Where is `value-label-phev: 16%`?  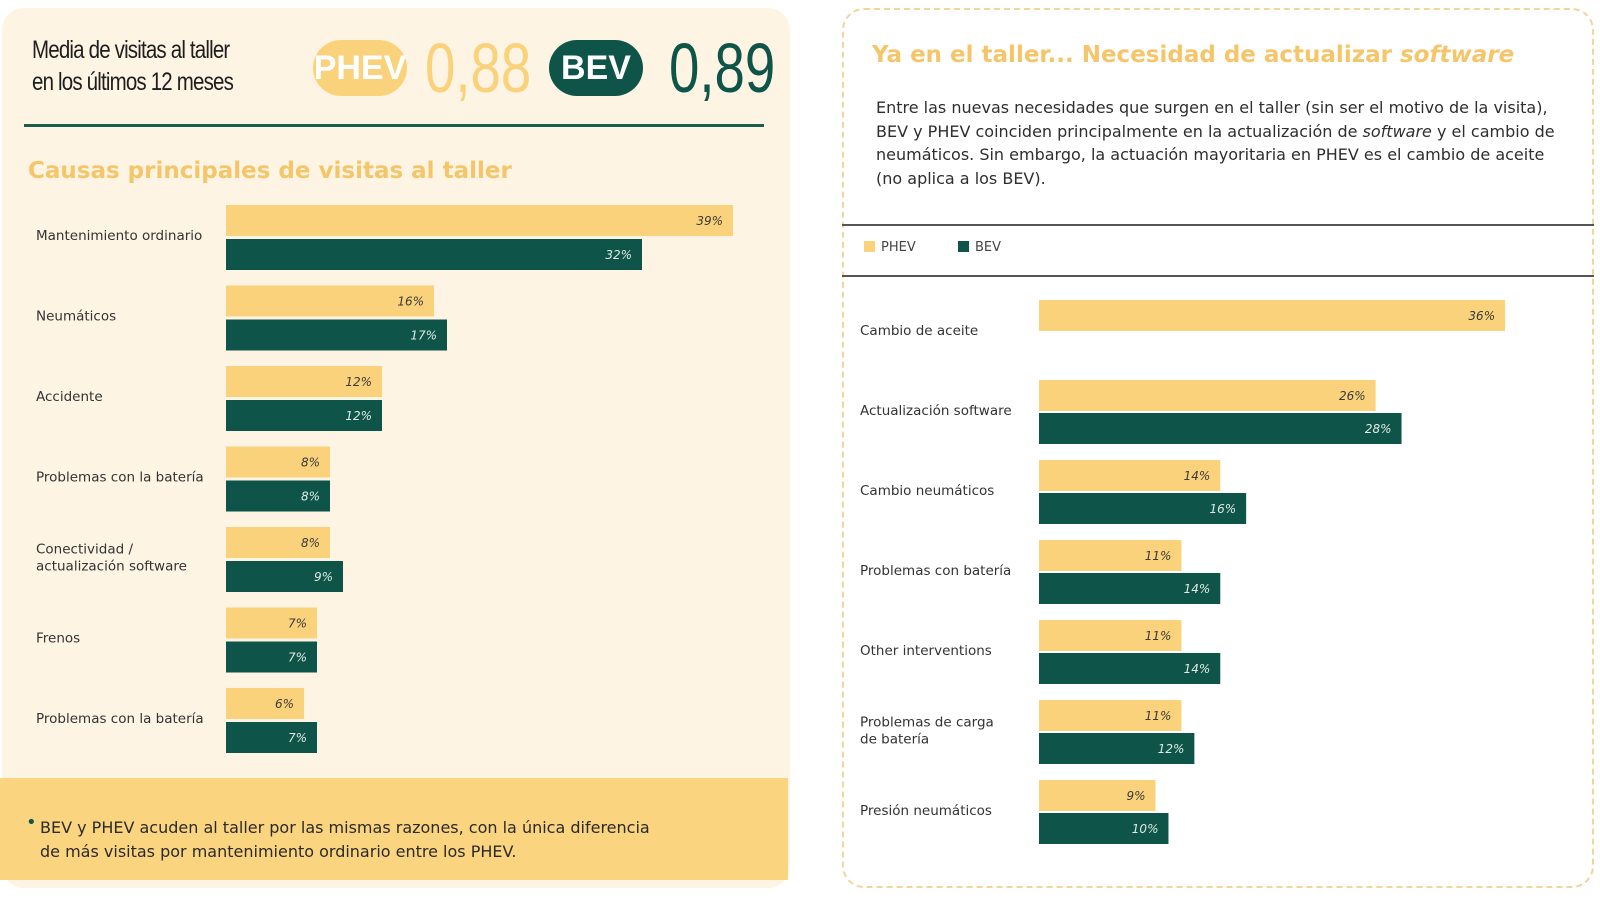
value-label-phev: 16% is located at coordinates (410, 302).